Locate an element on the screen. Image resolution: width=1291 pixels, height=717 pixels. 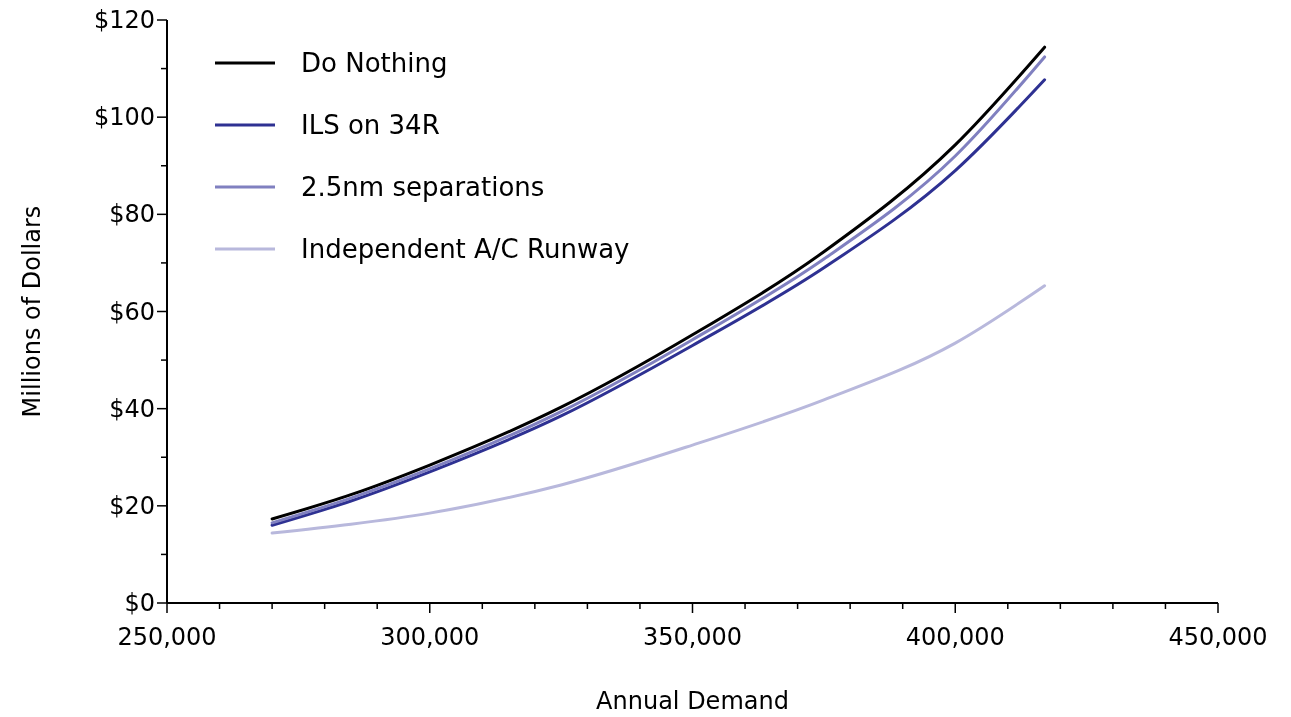
y-tick-label: $20 is located at coordinates (132, 505).